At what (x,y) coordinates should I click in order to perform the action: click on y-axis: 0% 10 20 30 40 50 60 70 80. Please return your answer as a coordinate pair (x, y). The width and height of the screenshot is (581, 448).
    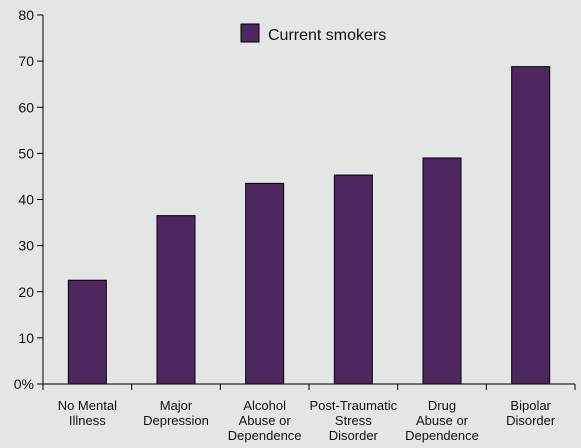
    Looking at the image, I should click on (29, 199).